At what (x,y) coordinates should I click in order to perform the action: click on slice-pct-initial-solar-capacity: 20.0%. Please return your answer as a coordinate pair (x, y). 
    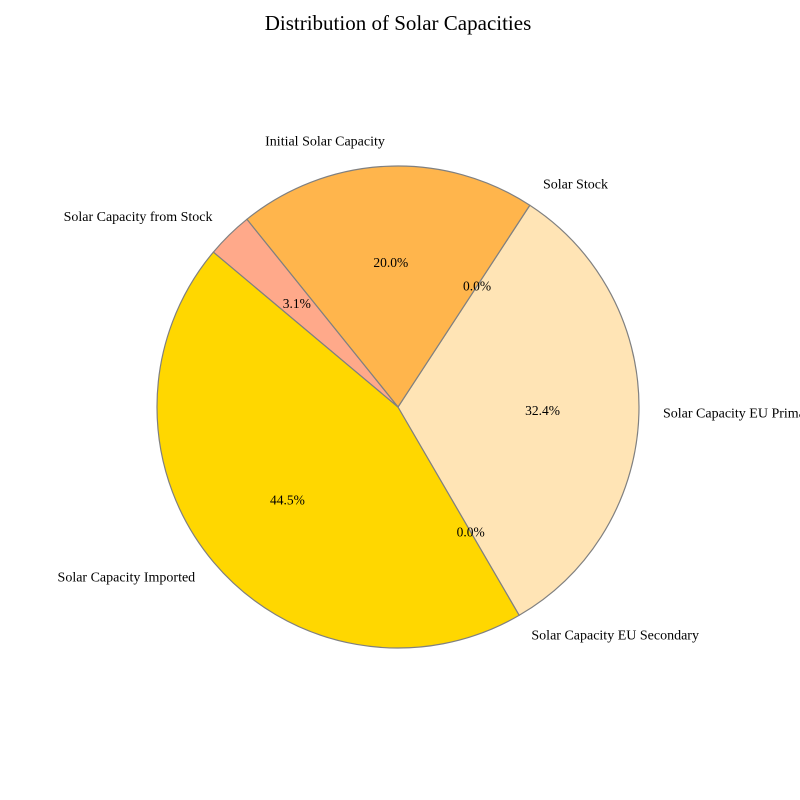
    Looking at the image, I should click on (390, 262).